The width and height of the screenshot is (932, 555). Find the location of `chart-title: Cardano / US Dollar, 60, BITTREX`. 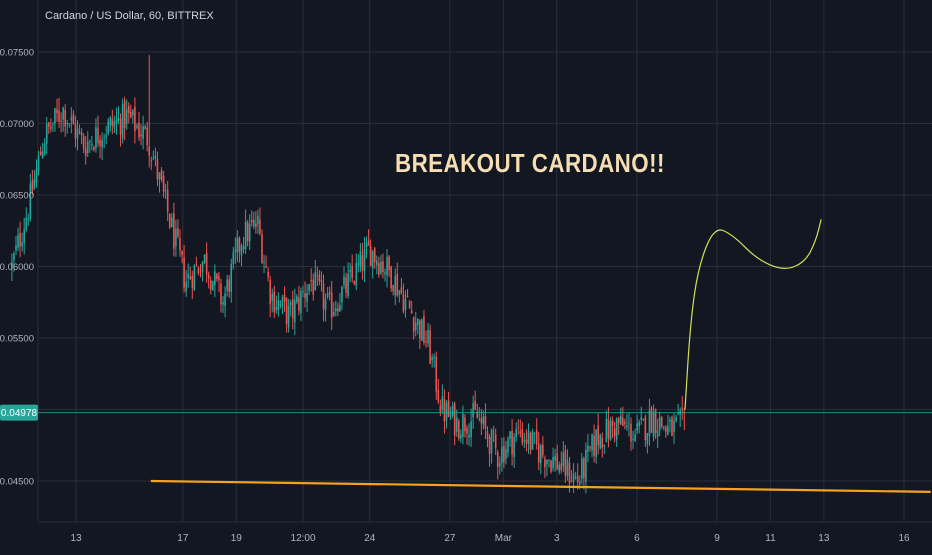

chart-title: Cardano / US Dollar, 60, BITTREX is located at coordinates (129, 16).